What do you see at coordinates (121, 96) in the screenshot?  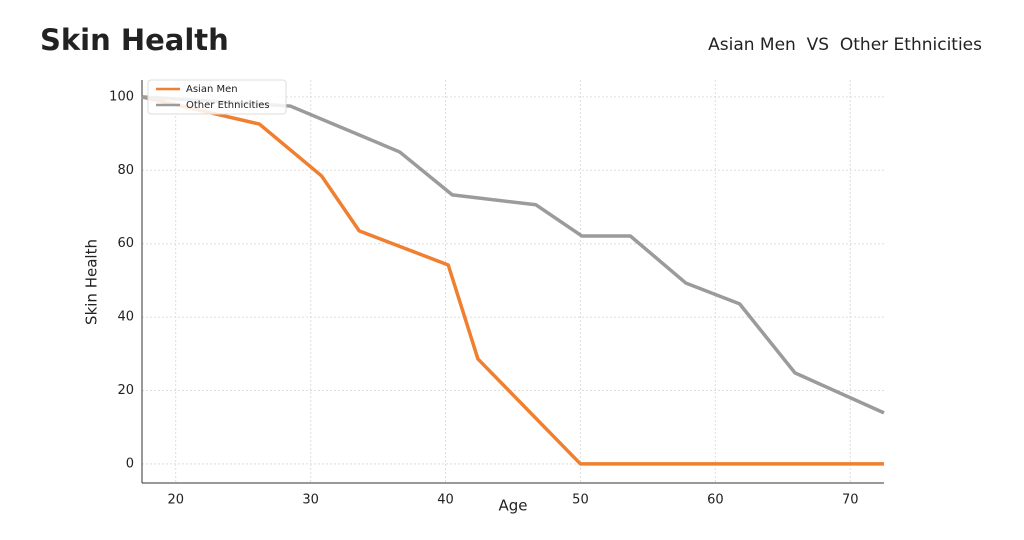 I see `y-tick-label: 100` at bounding box center [121, 96].